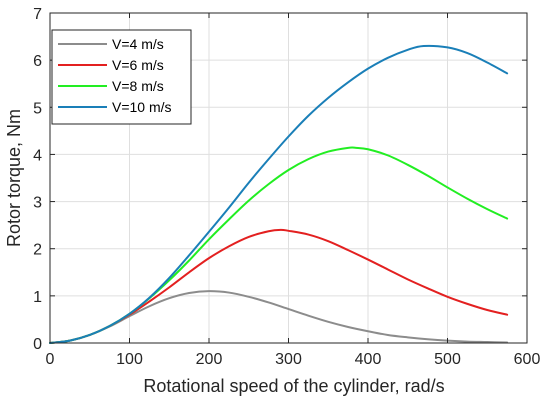 The height and width of the screenshot is (405, 550). I want to click on legend-label: V=4 m/s, so click(138, 44).